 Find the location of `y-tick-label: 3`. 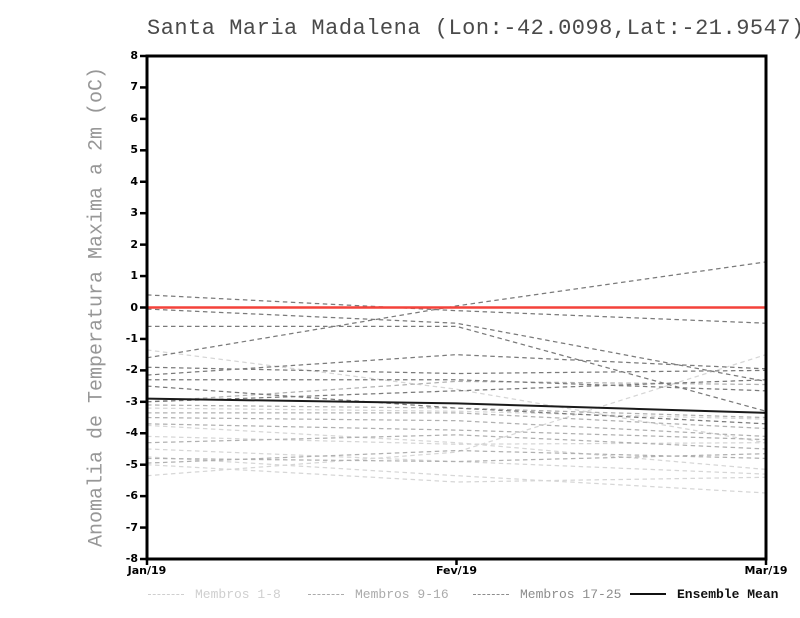

y-tick-label: 3 is located at coordinates (134, 213).